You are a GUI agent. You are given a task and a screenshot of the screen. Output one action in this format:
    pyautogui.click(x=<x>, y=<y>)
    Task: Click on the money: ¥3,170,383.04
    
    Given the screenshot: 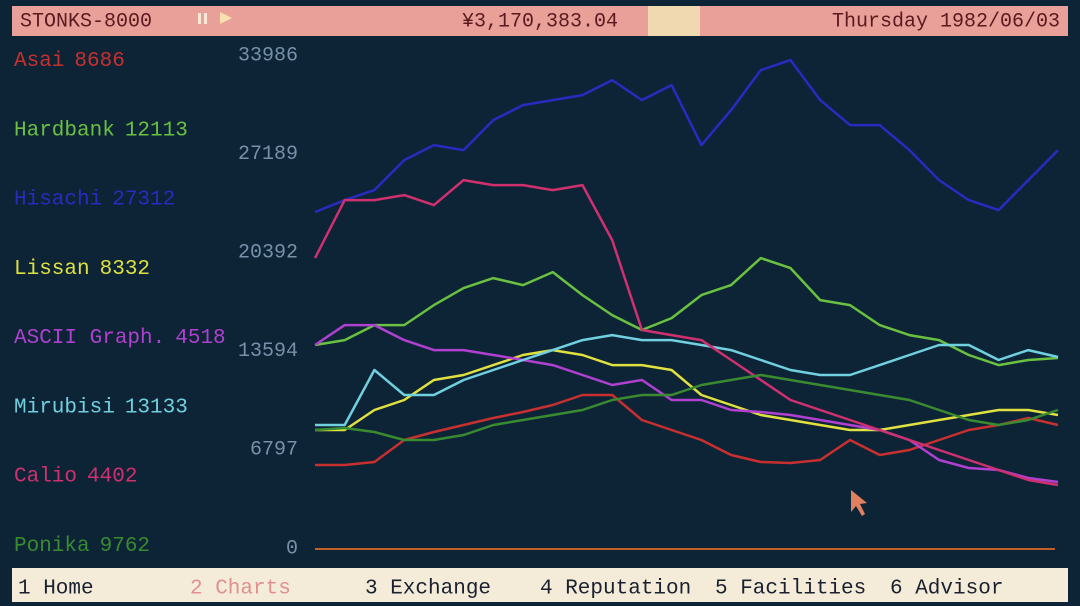 What is the action you would take?
    pyautogui.click(x=540, y=21)
    